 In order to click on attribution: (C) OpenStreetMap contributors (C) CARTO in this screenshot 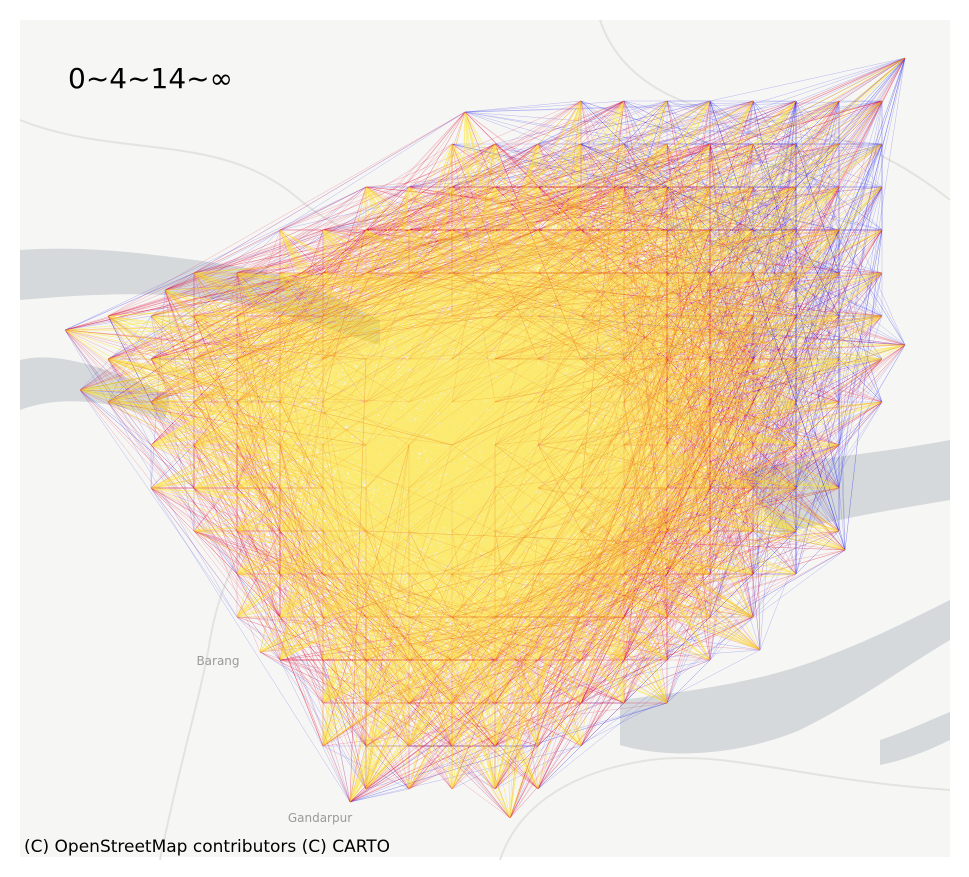, I will do `click(207, 847)`.